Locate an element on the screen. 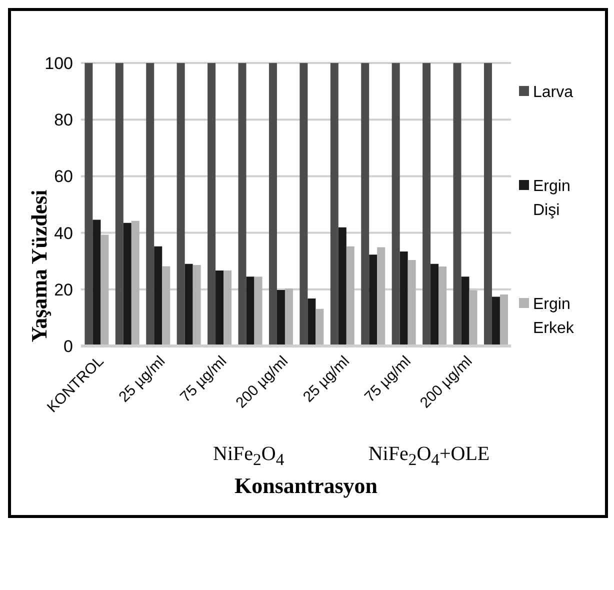  y-tick-label: 80 is located at coordinates (63, 120).